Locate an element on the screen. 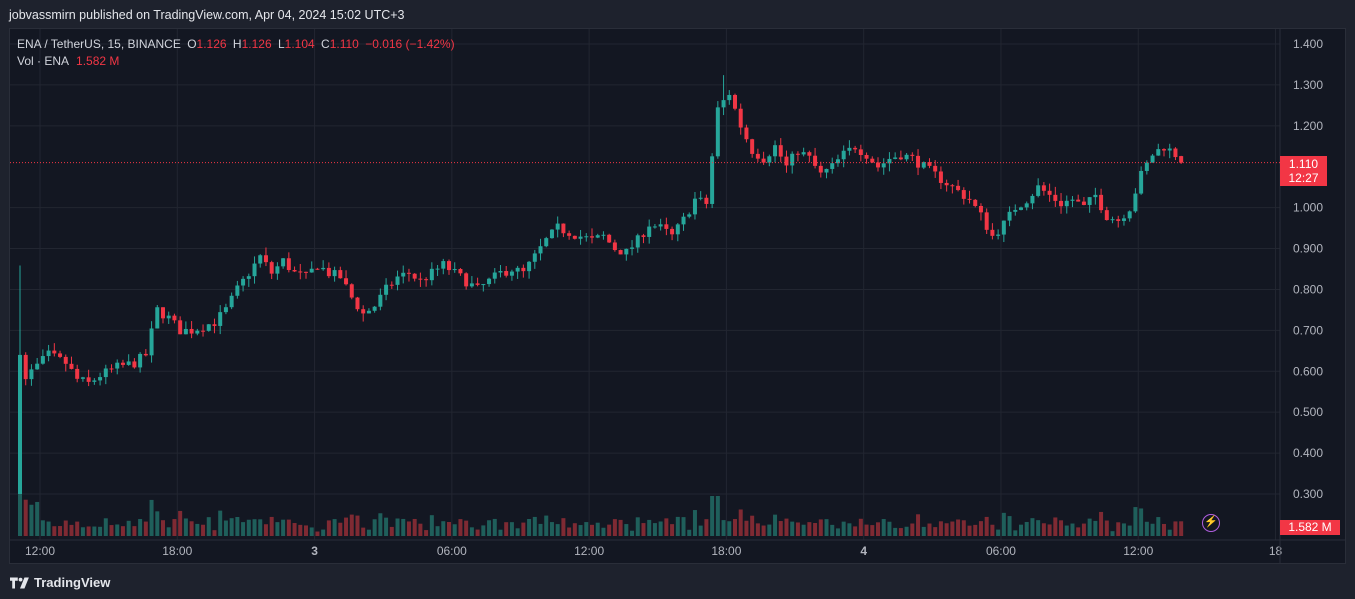 This screenshot has height=599, width=1355. volume-tag: 1.582 M is located at coordinates (1310, 527).